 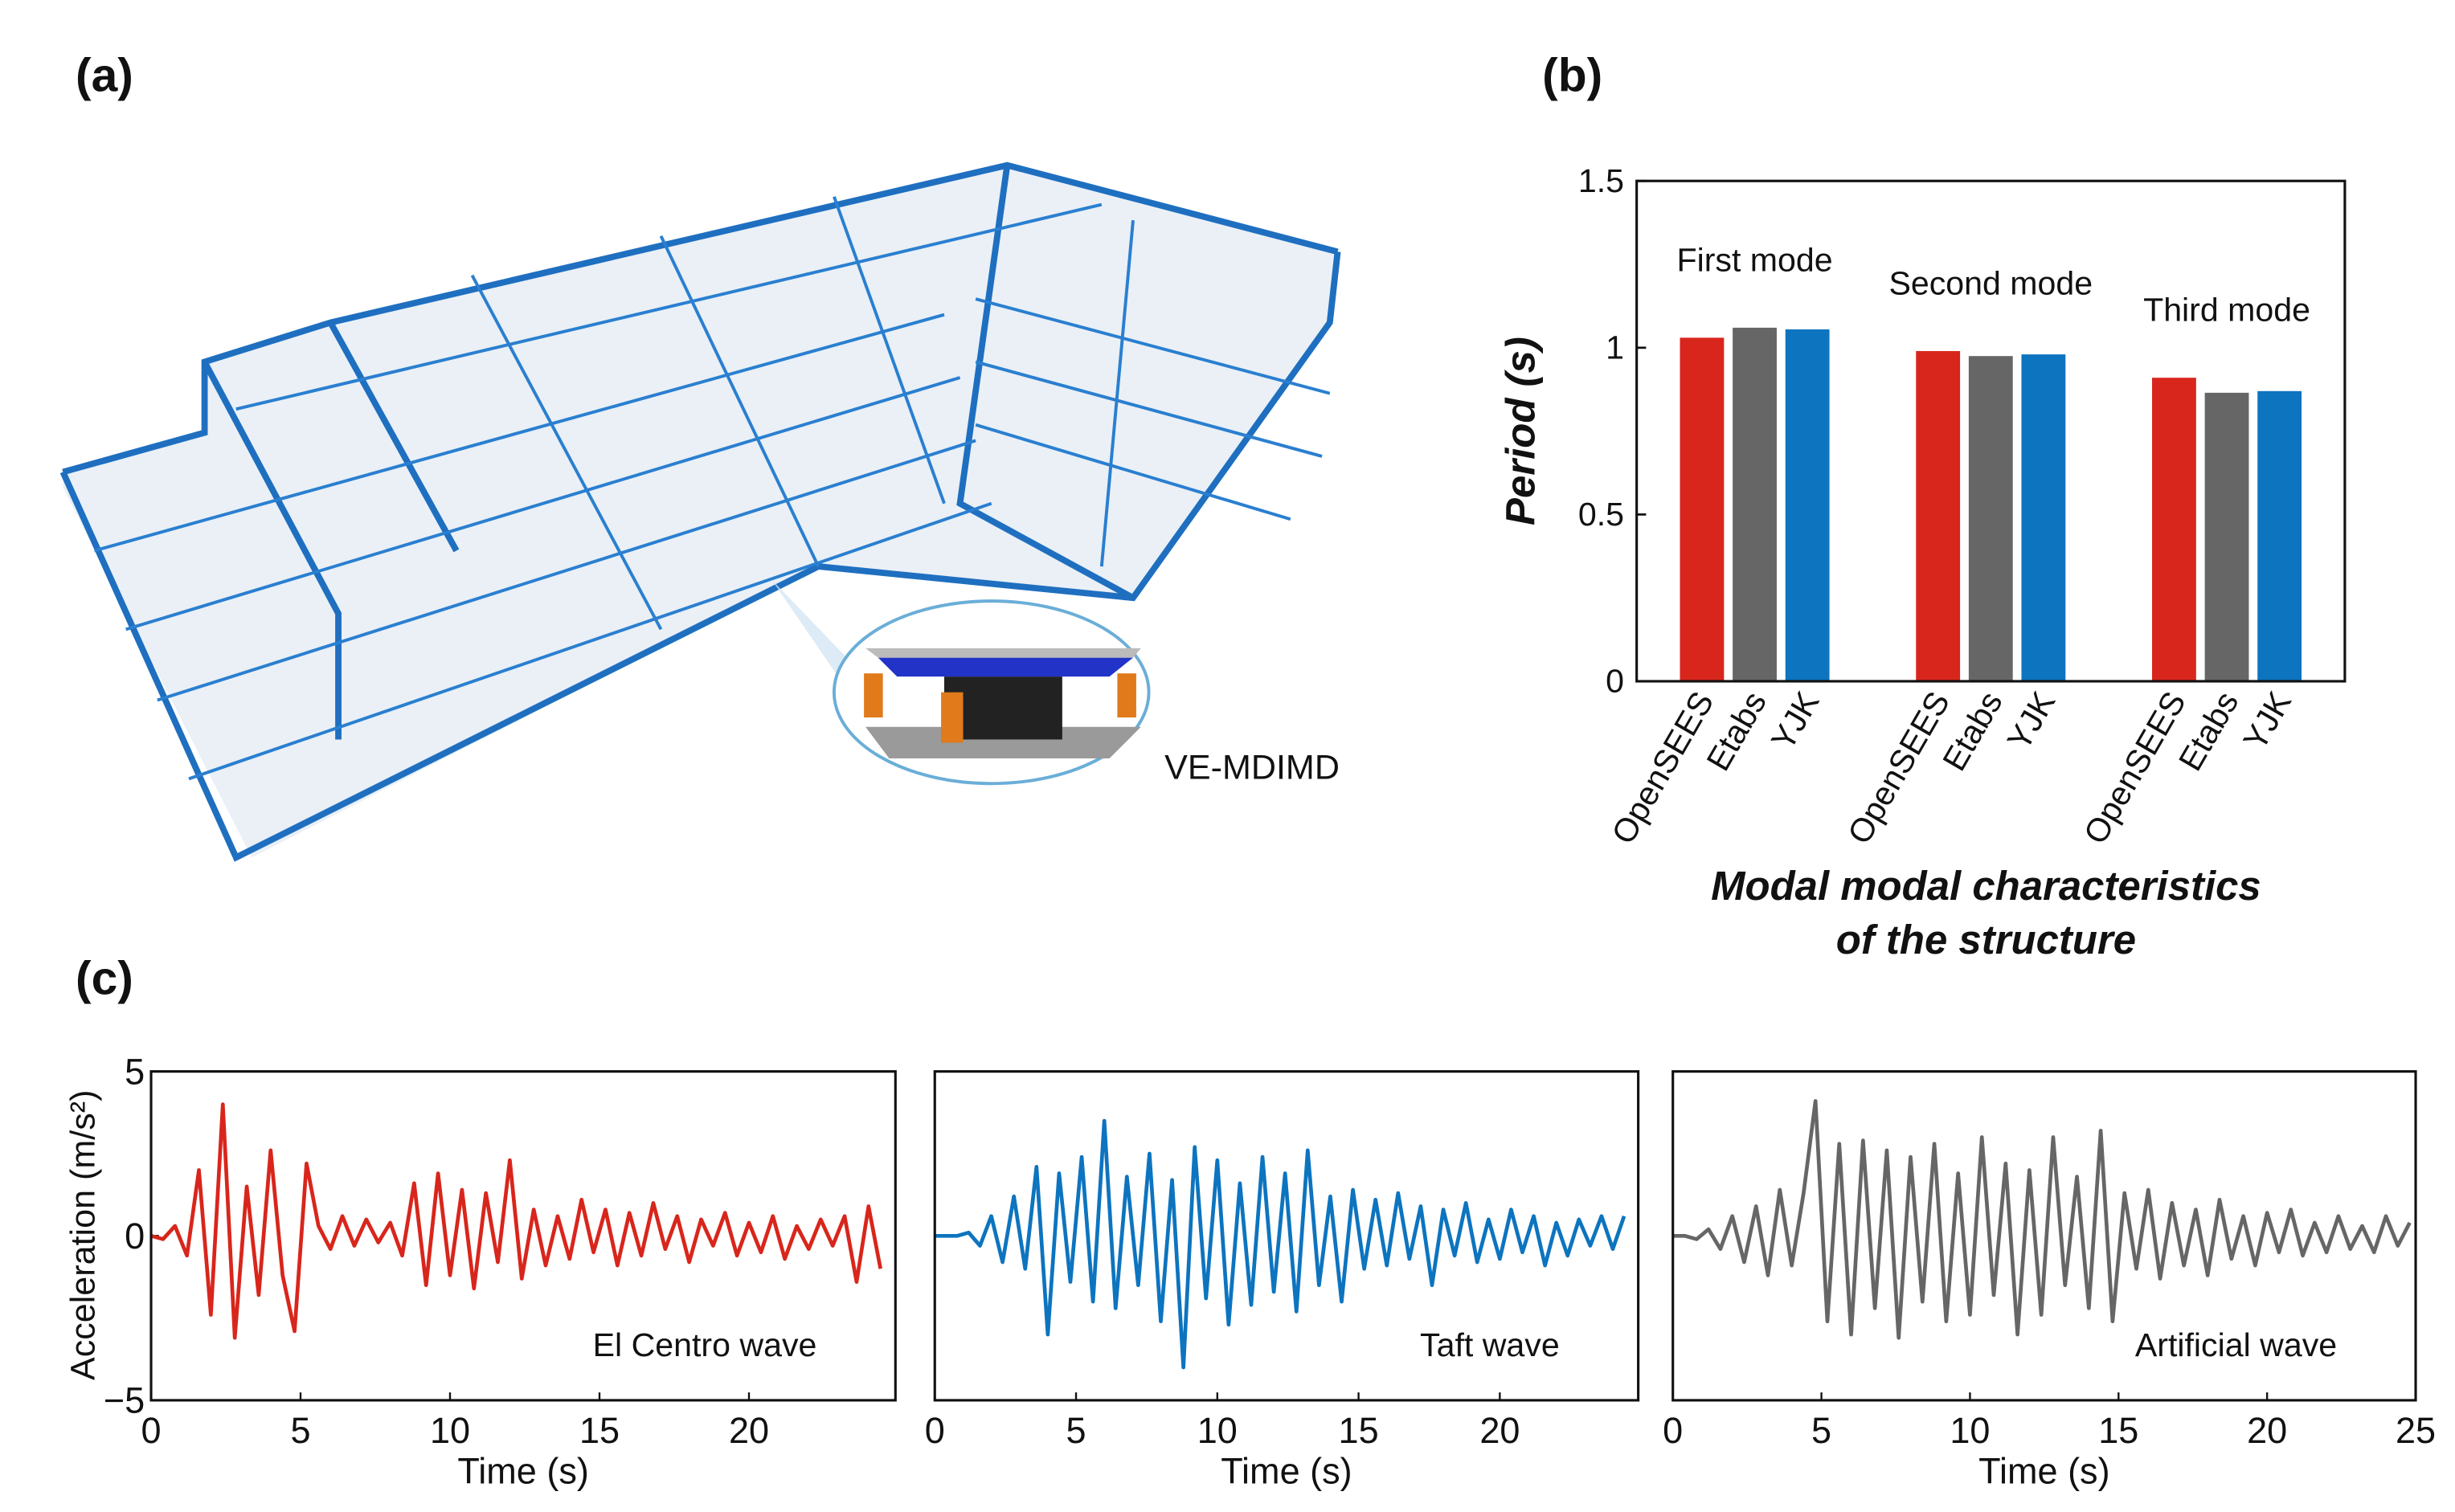 What do you see at coordinates (1986, 886) in the screenshot?
I see `x-axis-title: Modal modal characteristics` at bounding box center [1986, 886].